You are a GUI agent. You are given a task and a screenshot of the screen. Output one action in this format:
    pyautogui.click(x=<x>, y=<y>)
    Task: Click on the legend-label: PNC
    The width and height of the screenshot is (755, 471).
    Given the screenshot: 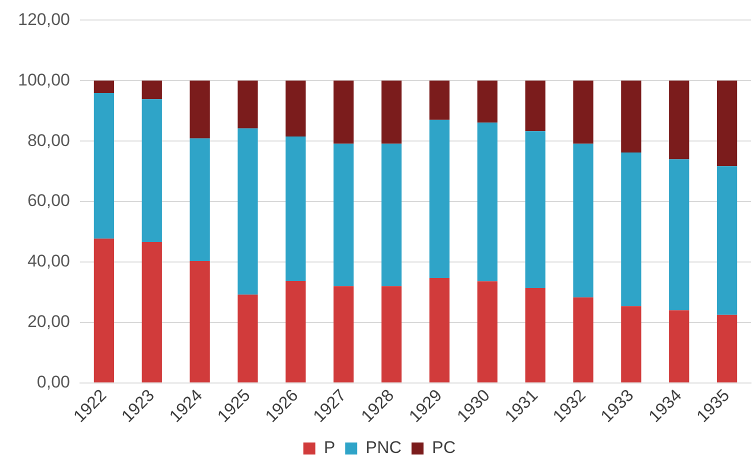 What is the action you would take?
    pyautogui.click(x=384, y=448)
    